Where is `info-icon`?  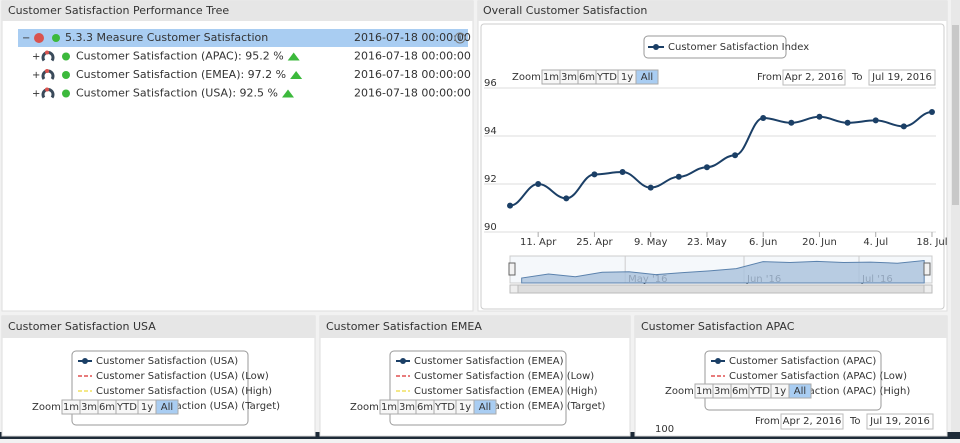
info-icon is located at coordinates (460, 38).